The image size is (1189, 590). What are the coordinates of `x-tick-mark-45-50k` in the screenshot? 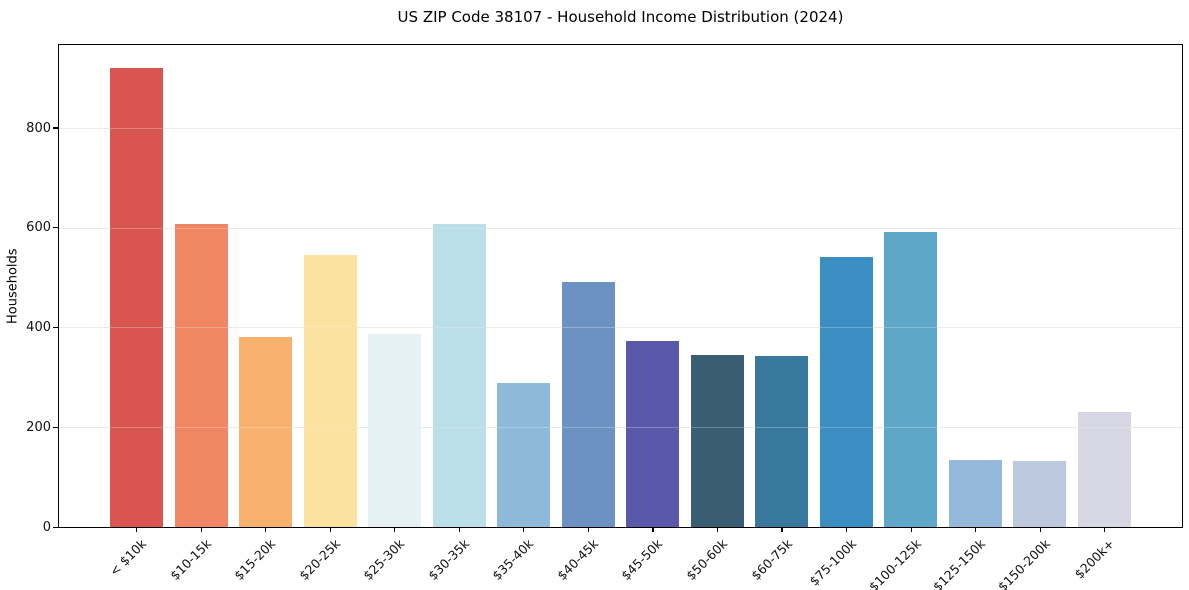 It's located at (653, 530).